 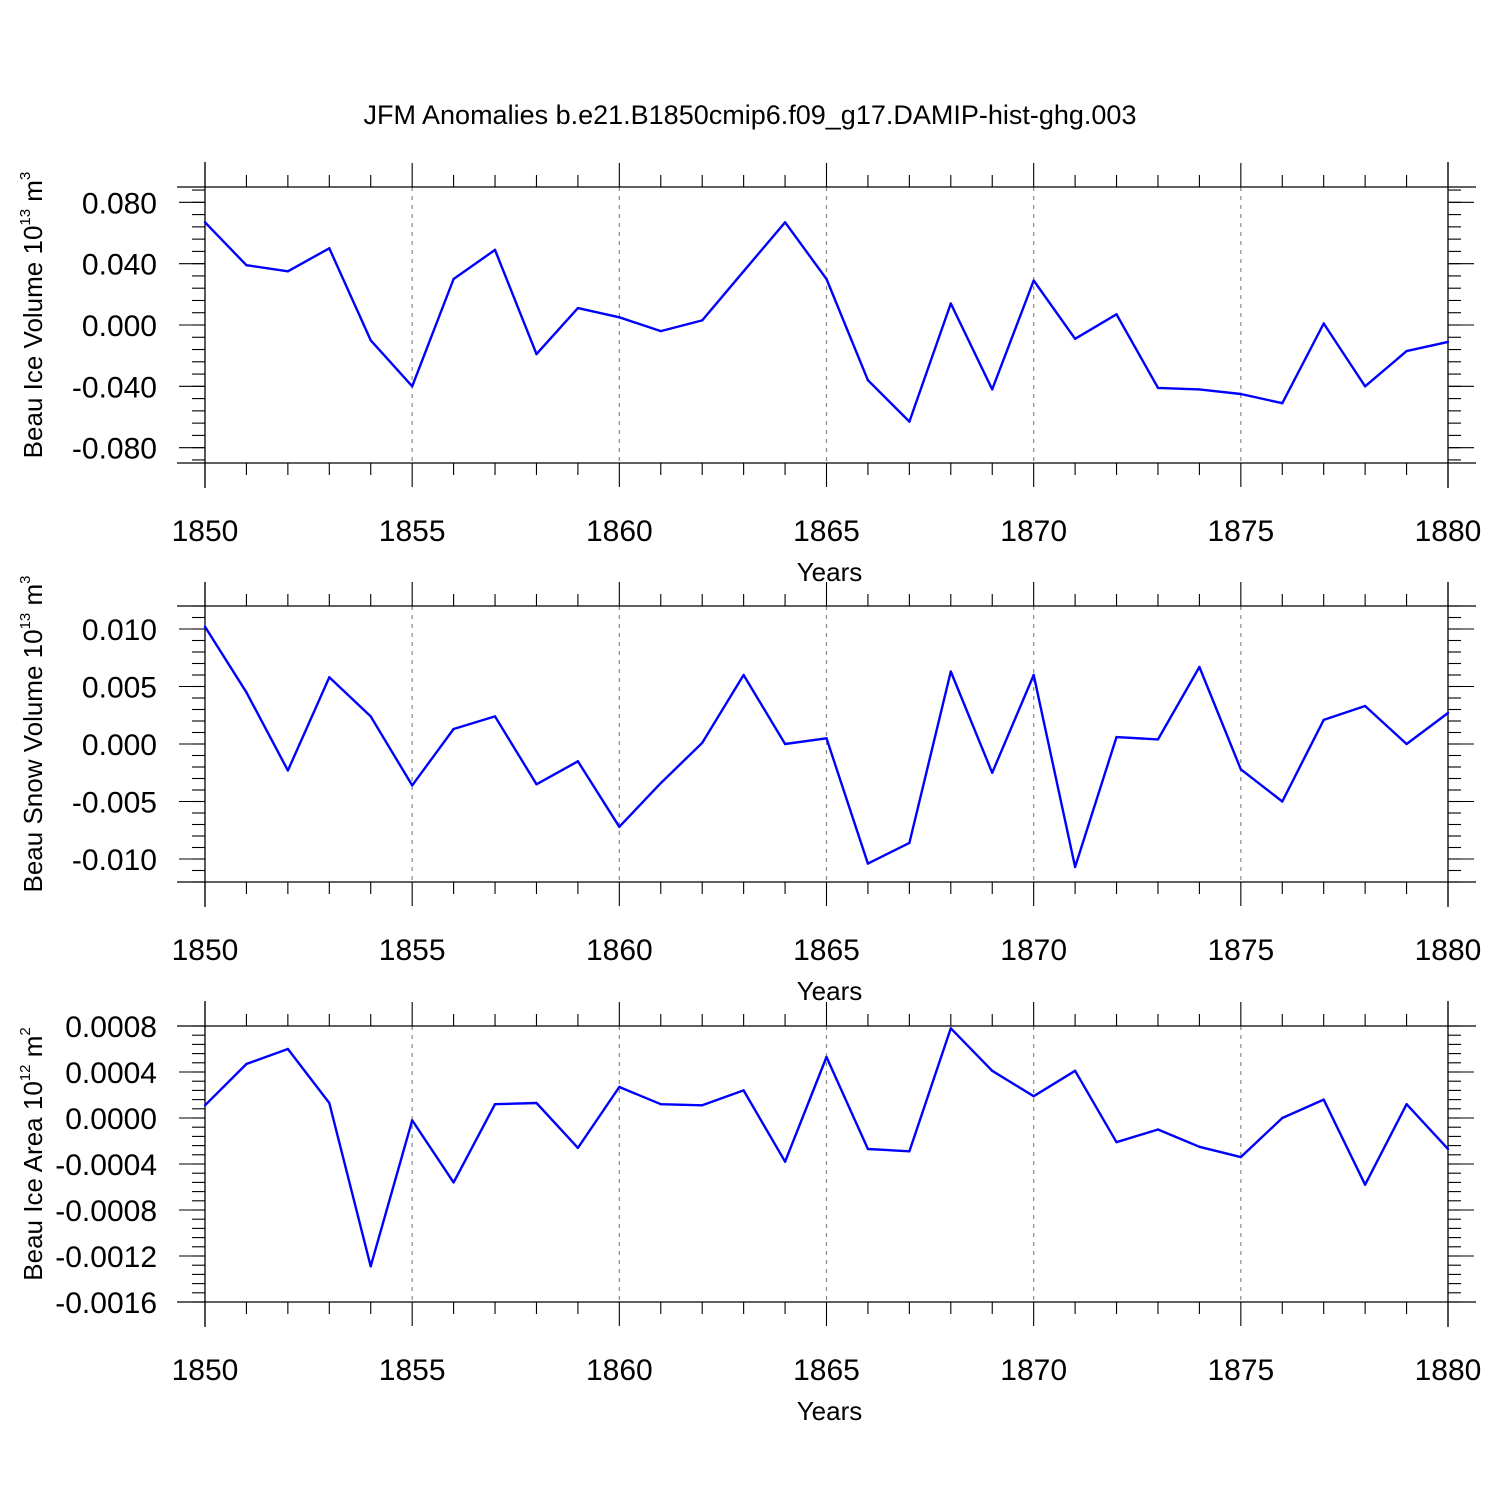 What do you see at coordinates (25, 1031) in the screenshot?
I see `y-axis-label-unit-exponent: 2` at bounding box center [25, 1031].